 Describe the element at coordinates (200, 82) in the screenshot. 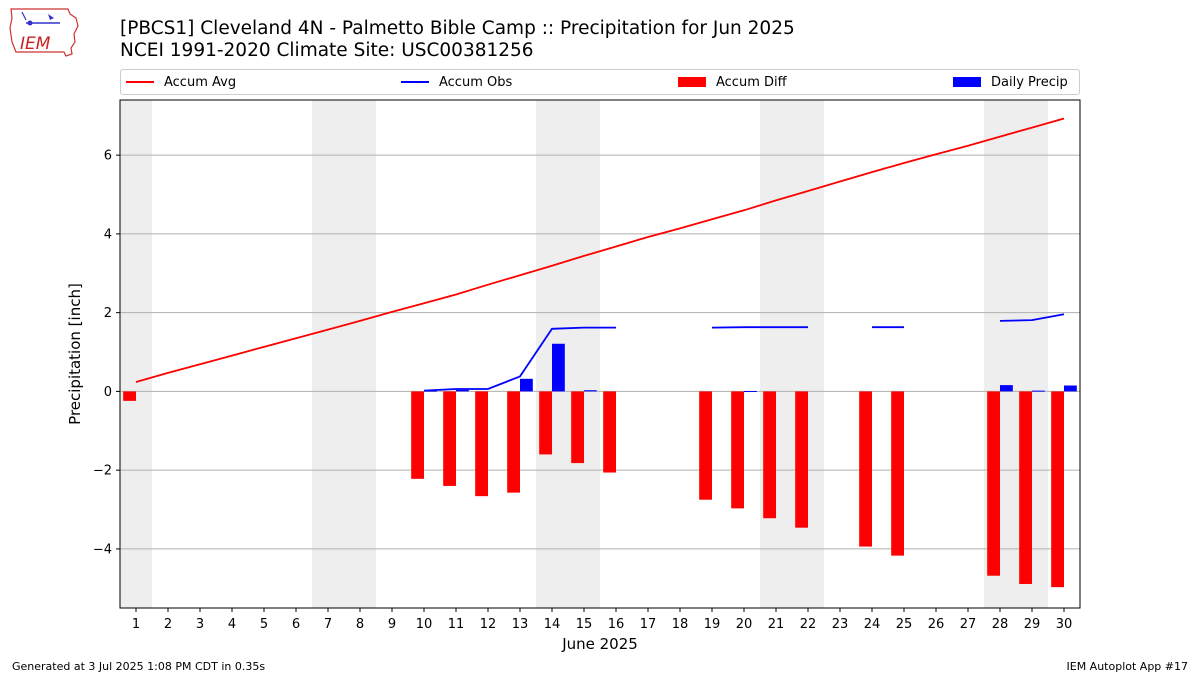

I see `legend-label-accum-avg: Accum Avg` at that location.